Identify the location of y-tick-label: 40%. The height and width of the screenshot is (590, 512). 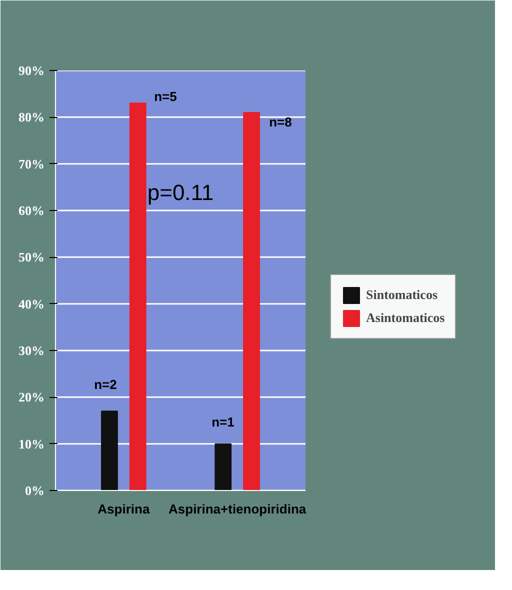
(31, 304).